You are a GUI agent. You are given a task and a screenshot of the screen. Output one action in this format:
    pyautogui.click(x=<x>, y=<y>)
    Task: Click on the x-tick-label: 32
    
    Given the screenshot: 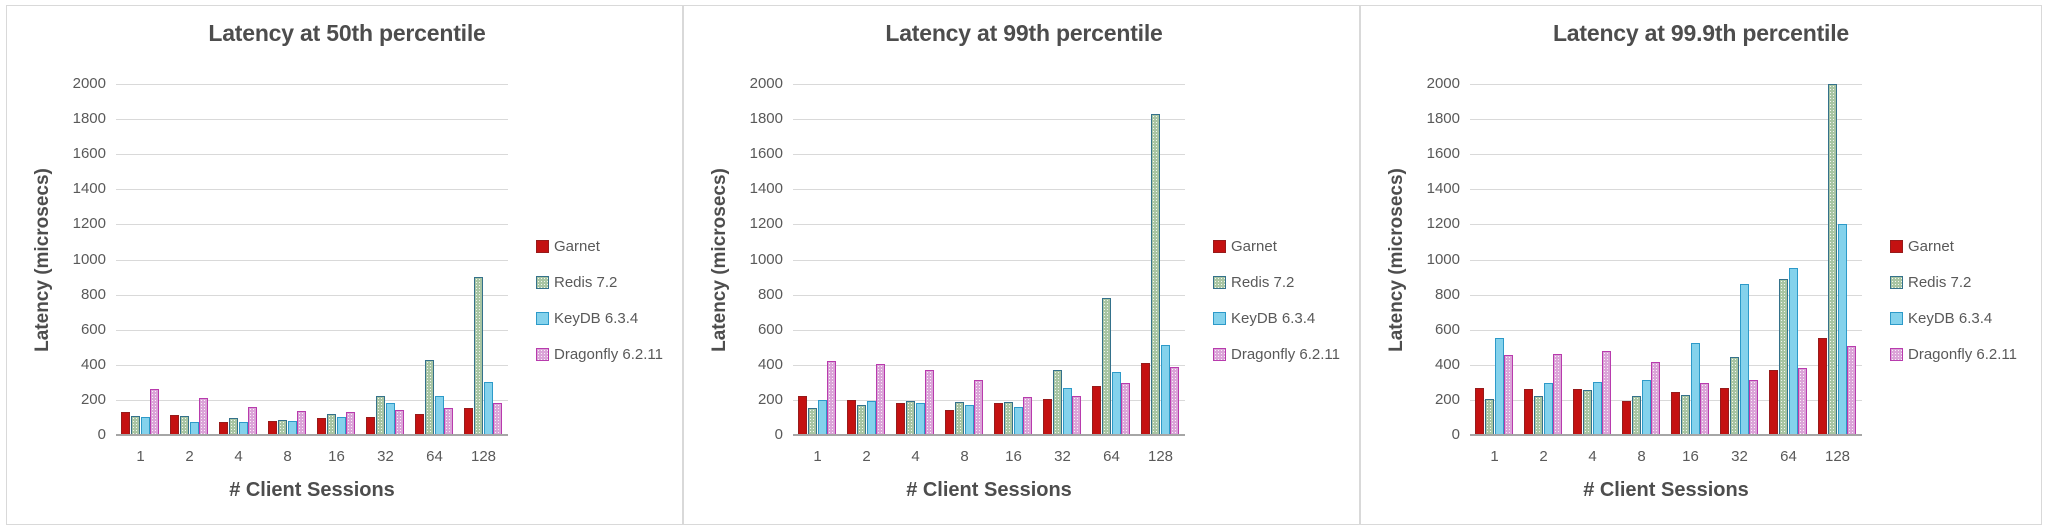 What is the action you would take?
    pyautogui.click(x=1062, y=456)
    